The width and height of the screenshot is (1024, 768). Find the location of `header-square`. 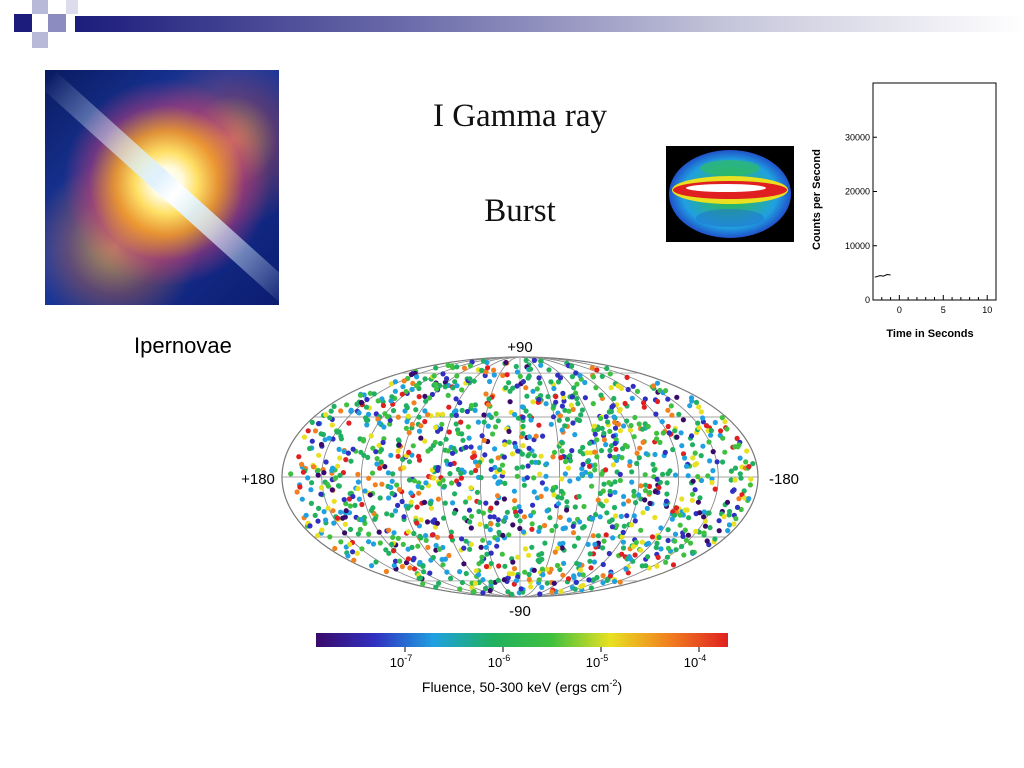

header-square is located at coordinates (23, 23).